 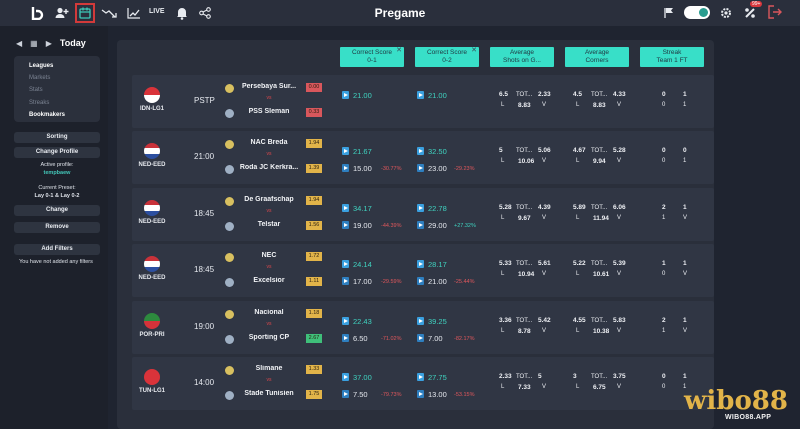 I want to click on chevron-right-icon: ▶, so click(x=48, y=43).